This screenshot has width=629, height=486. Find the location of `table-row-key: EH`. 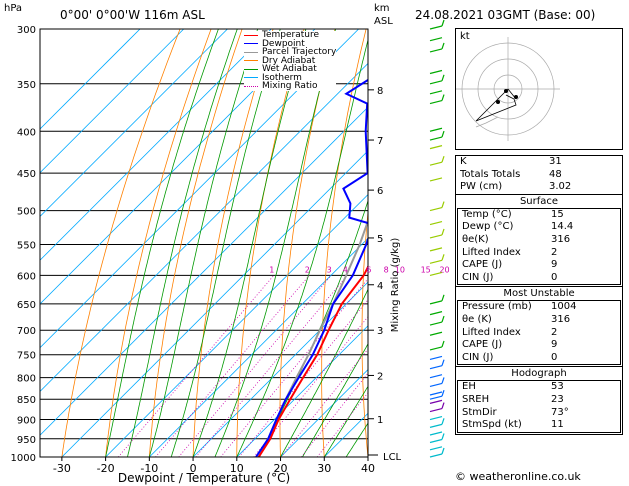

table-row-key: EH is located at coordinates (469, 387).